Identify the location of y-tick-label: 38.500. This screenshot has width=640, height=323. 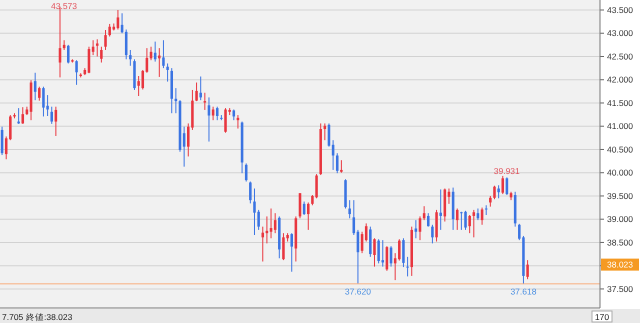
(620, 242).